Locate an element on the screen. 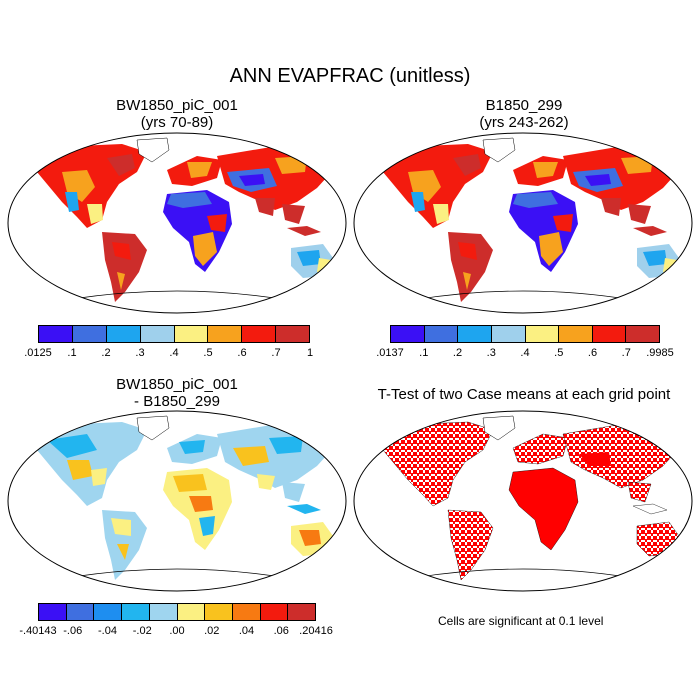 This screenshot has width=700, height=700. significance-note: Cells are significant at 0.1 level is located at coordinates (521, 621).